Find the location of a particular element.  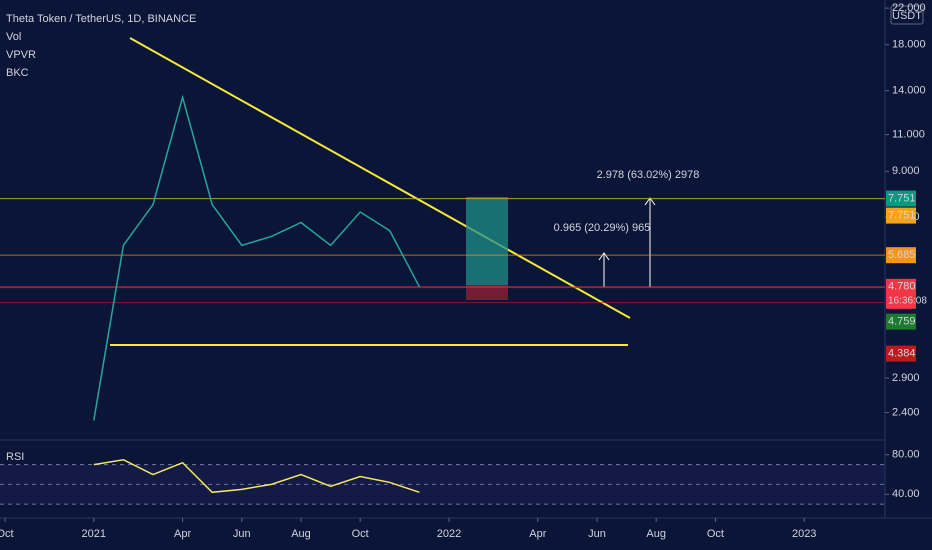

y-tick-label: 22.000 is located at coordinates (909, 8).